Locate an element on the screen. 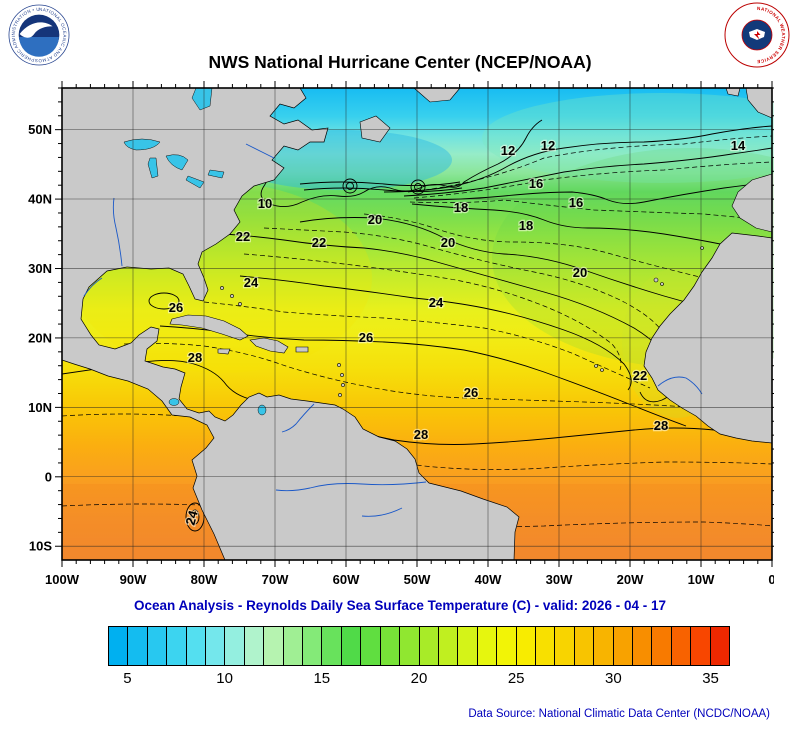 Image resolution: width=800 pixels, height=737 pixels. y-axis-label: 20N is located at coordinates (40, 337).